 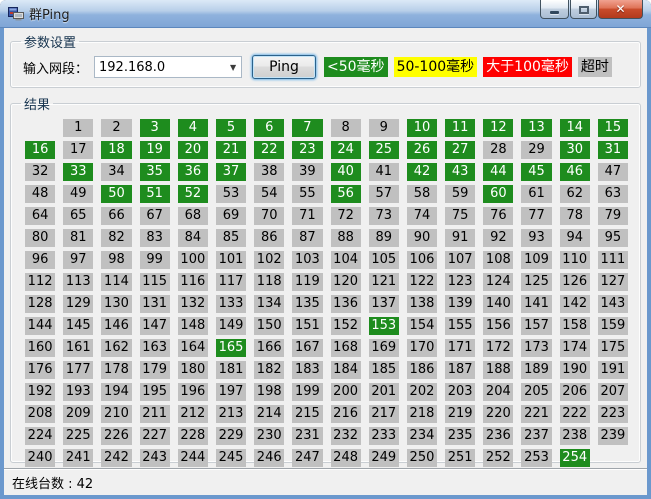 What do you see at coordinates (116, 150) in the screenshot?
I see `grid-cell: 18` at bounding box center [116, 150].